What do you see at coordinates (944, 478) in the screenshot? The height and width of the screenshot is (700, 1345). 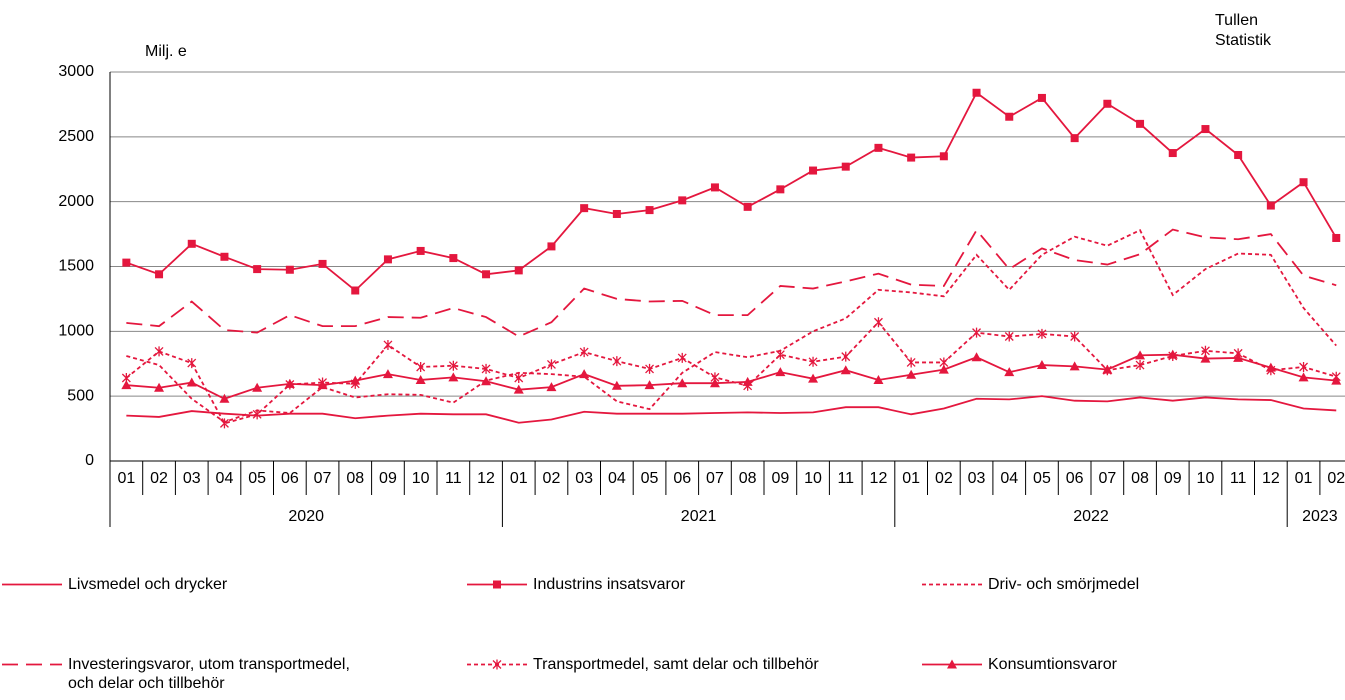 I see `x-tick-label: 02` at bounding box center [944, 478].